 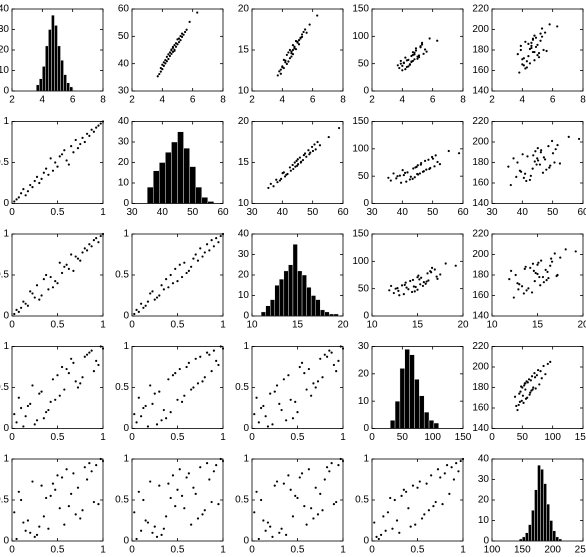 I want to click on y-tick-label: 50, so click(x=364, y=288).